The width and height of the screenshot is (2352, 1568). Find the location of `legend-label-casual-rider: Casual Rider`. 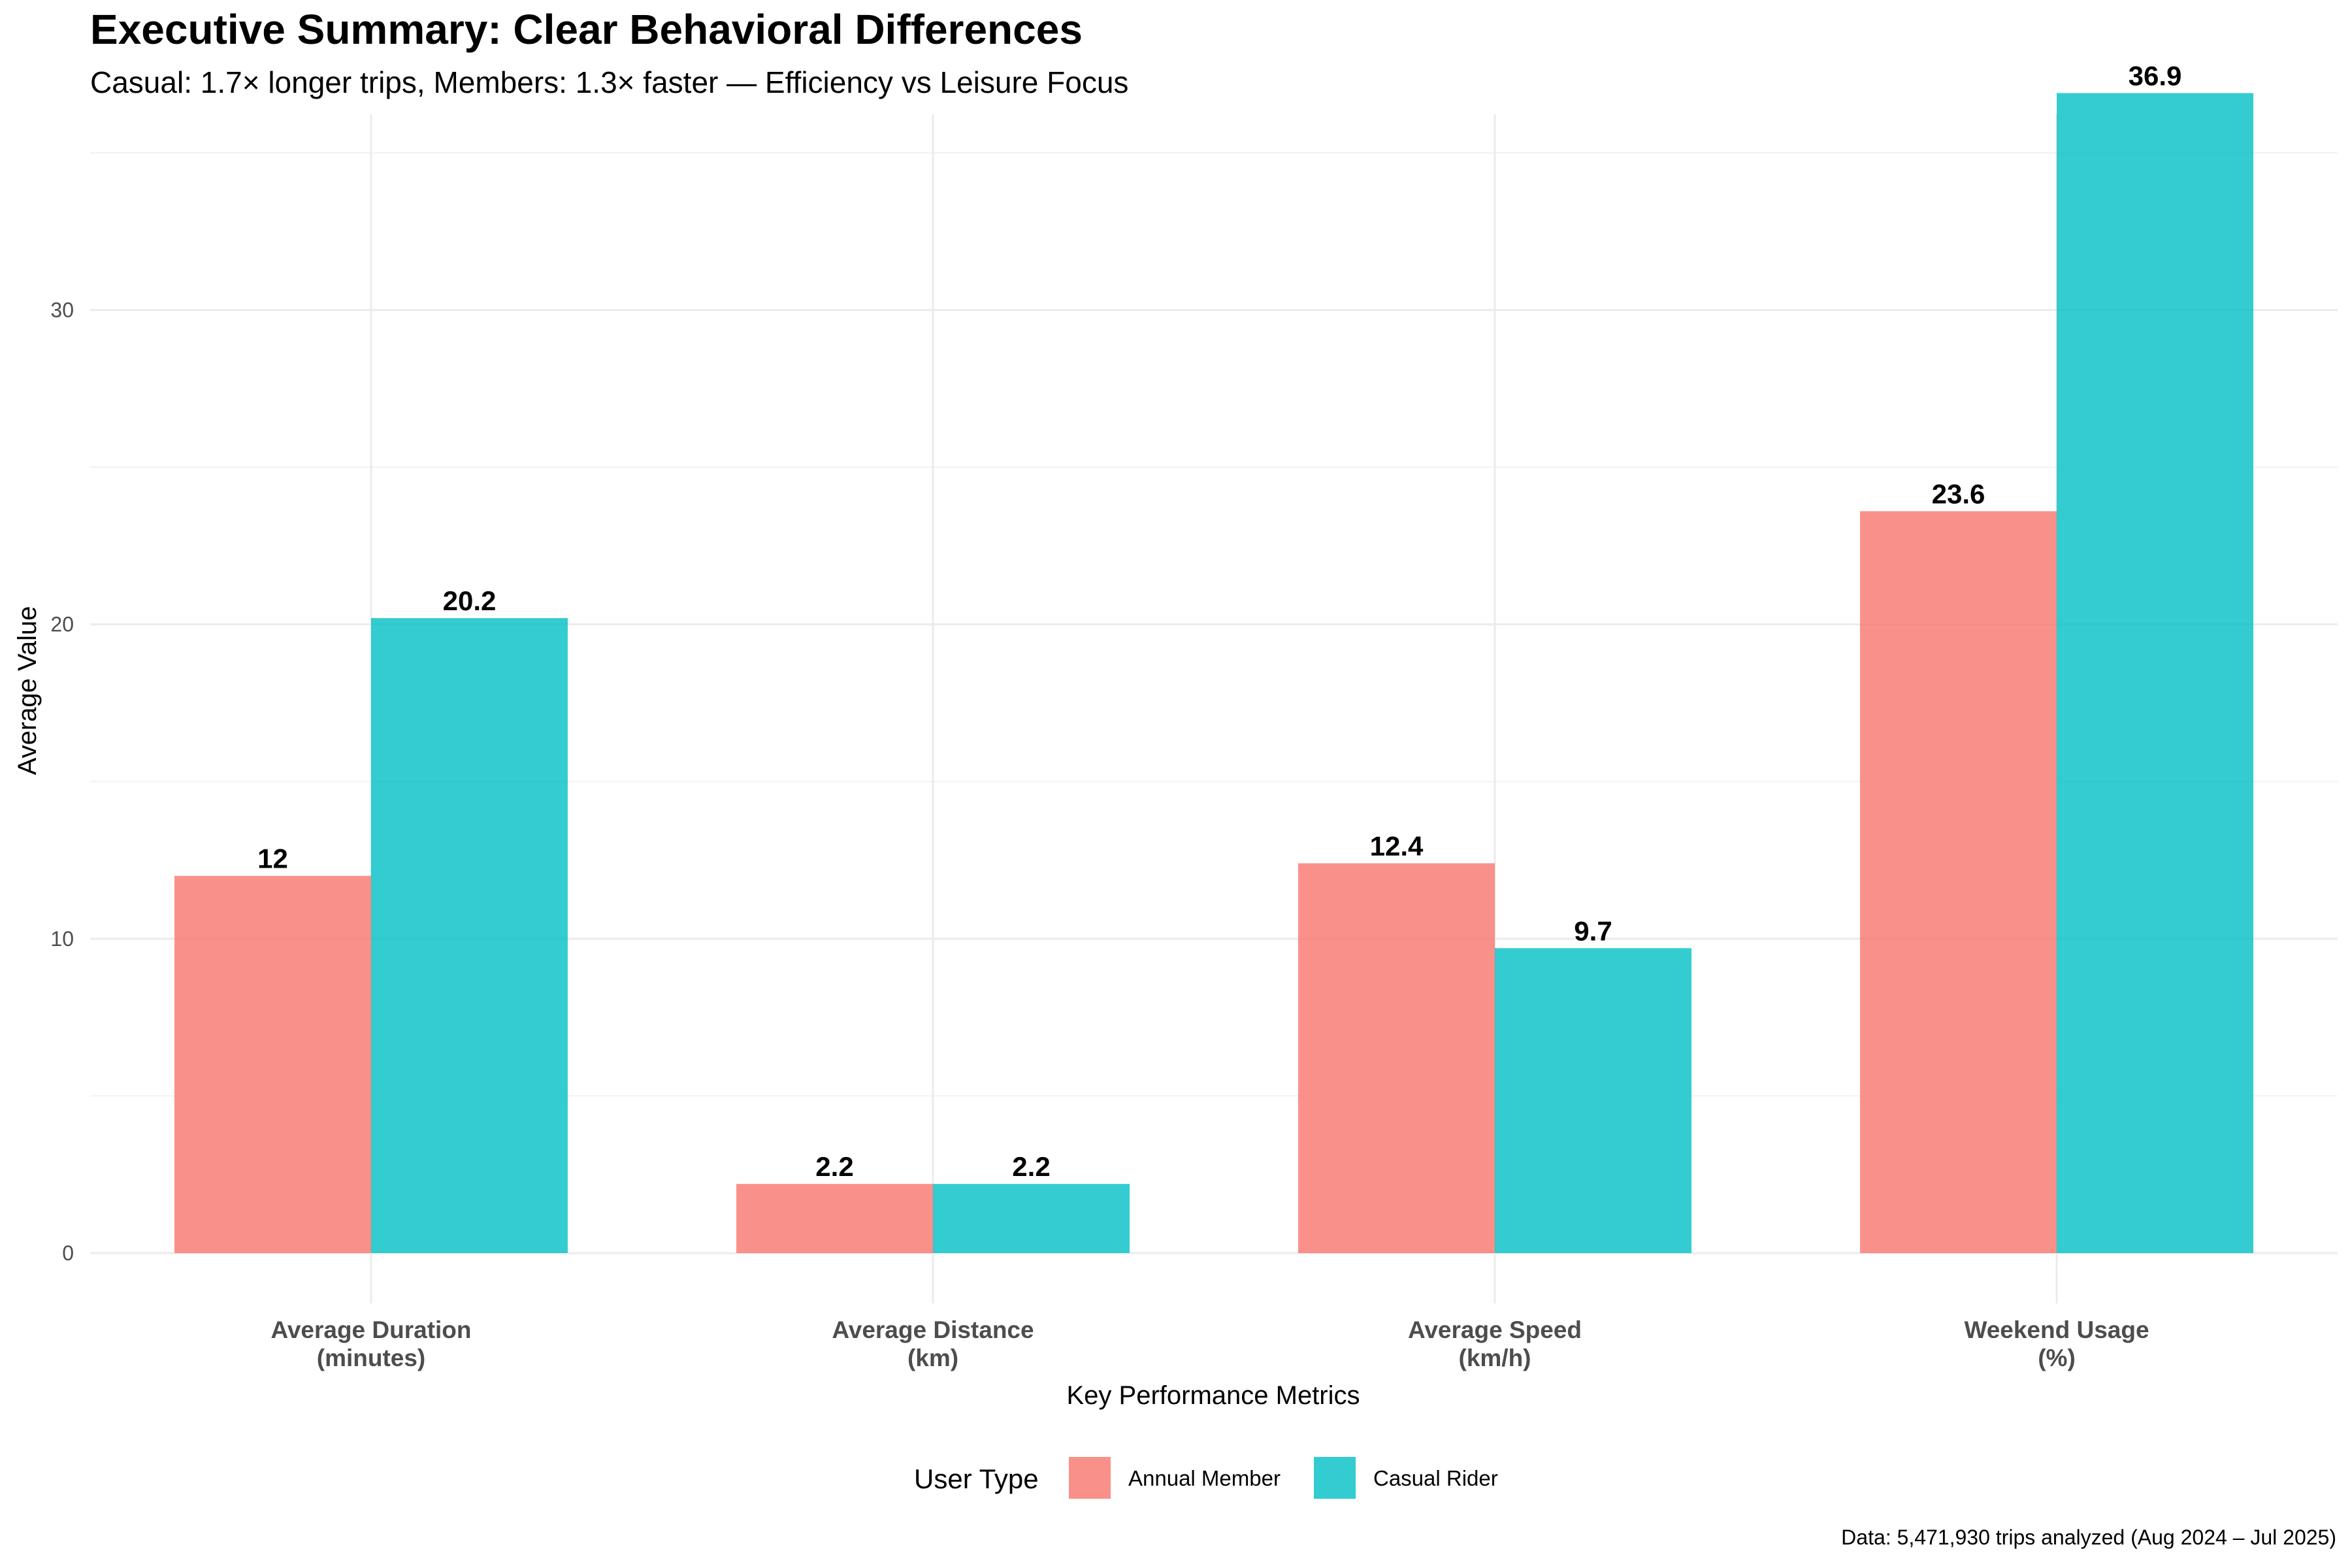

legend-label-casual-rider: Casual Rider is located at coordinates (1435, 1478).